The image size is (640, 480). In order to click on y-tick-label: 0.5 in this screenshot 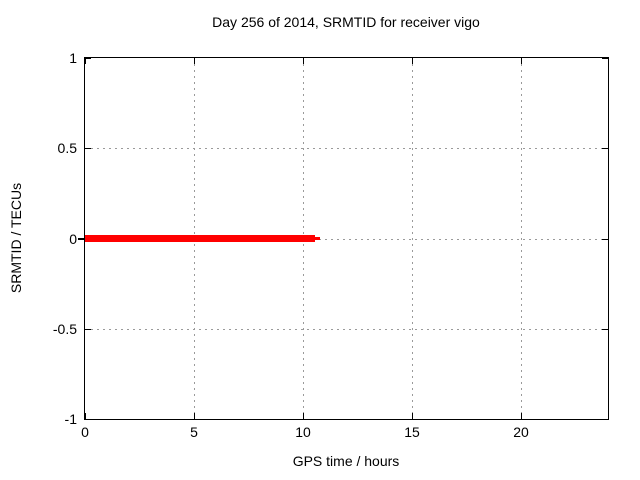, I will do `click(67, 148)`.